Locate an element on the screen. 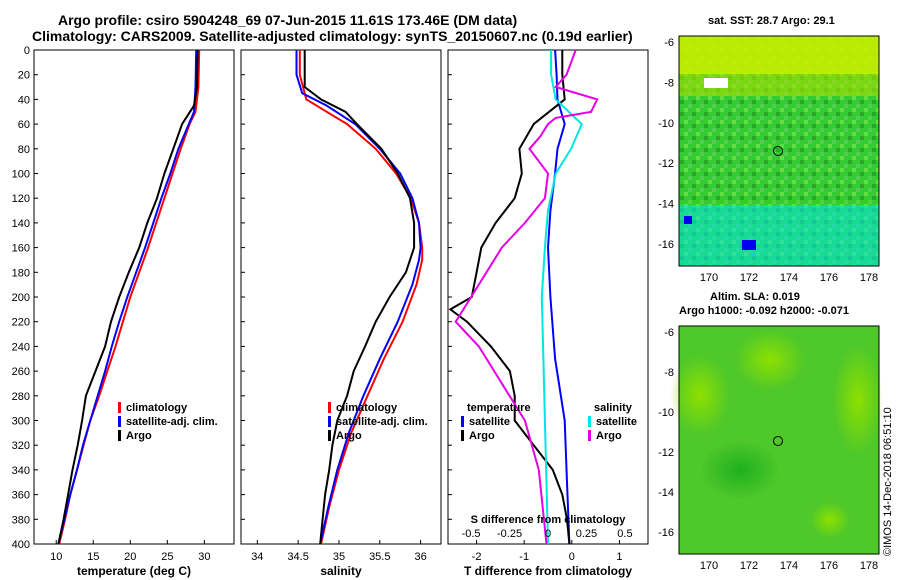 The height and width of the screenshot is (580, 900). sla-map-subtitle: Argo h1000: -0.092 h2000: -0.071 is located at coordinates (764, 311).